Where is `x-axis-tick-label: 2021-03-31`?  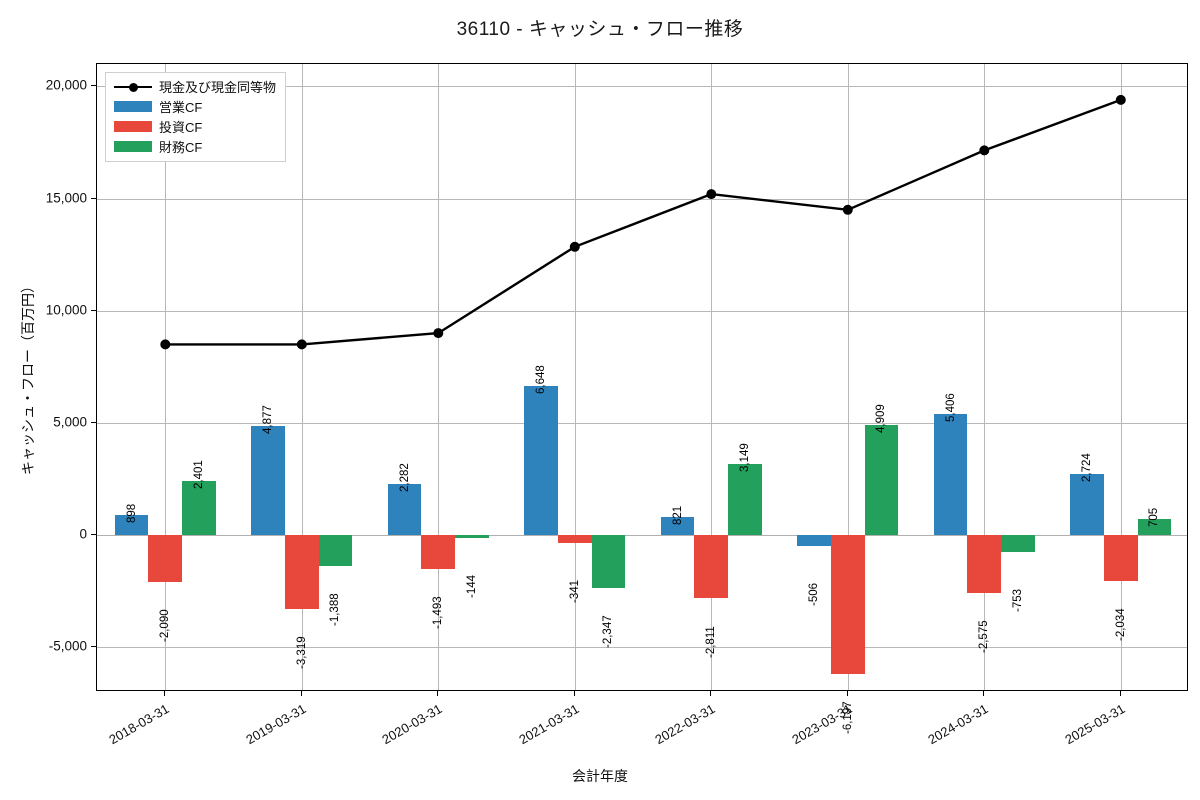
x-axis-tick-label: 2021-03-31 is located at coordinates (549, 724).